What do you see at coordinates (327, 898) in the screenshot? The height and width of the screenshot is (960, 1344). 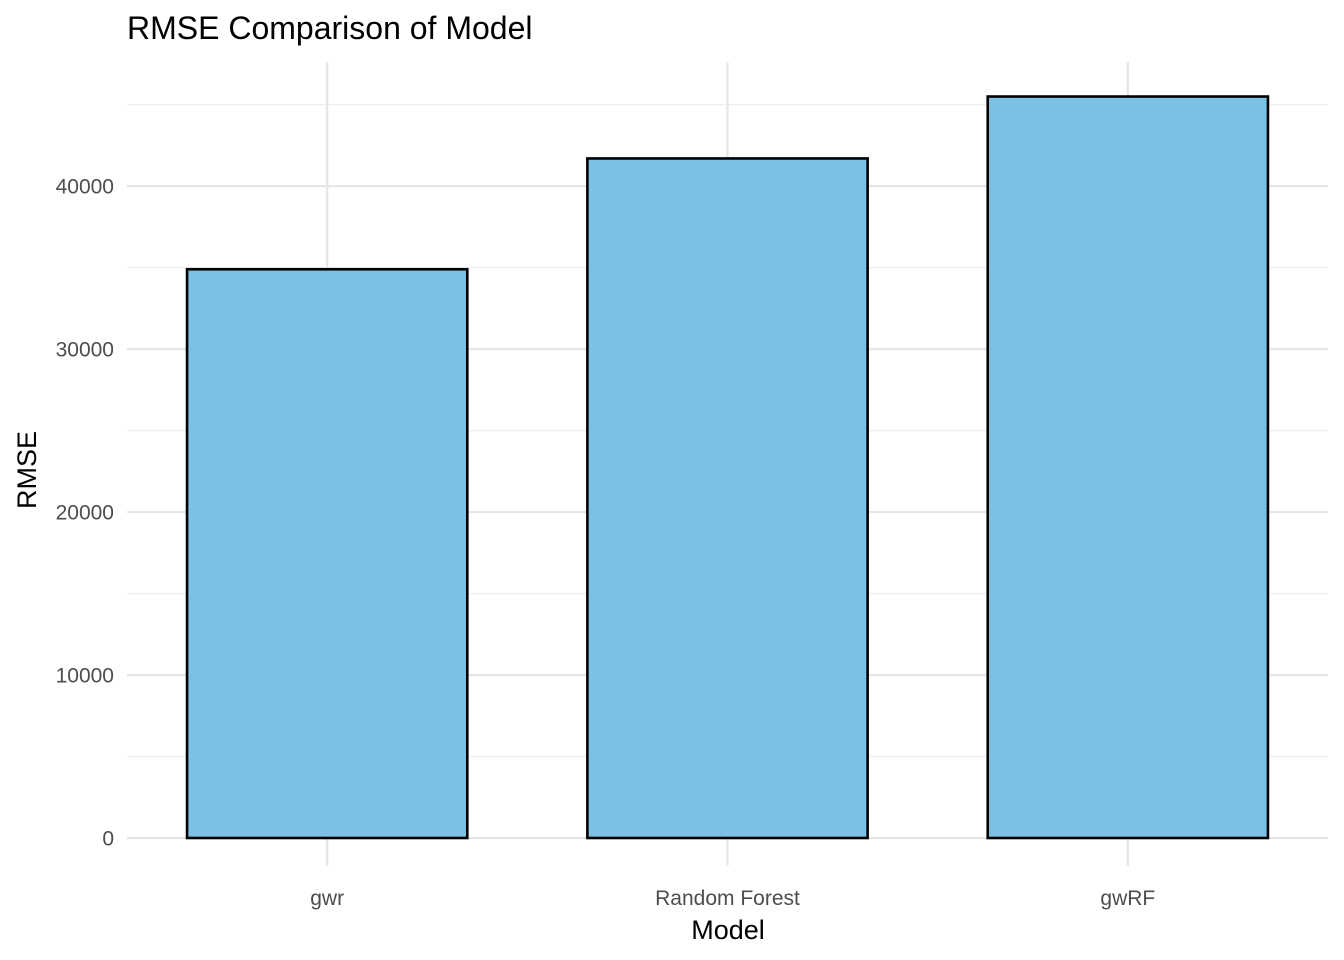 I see `x-tick-label: gwr` at bounding box center [327, 898].